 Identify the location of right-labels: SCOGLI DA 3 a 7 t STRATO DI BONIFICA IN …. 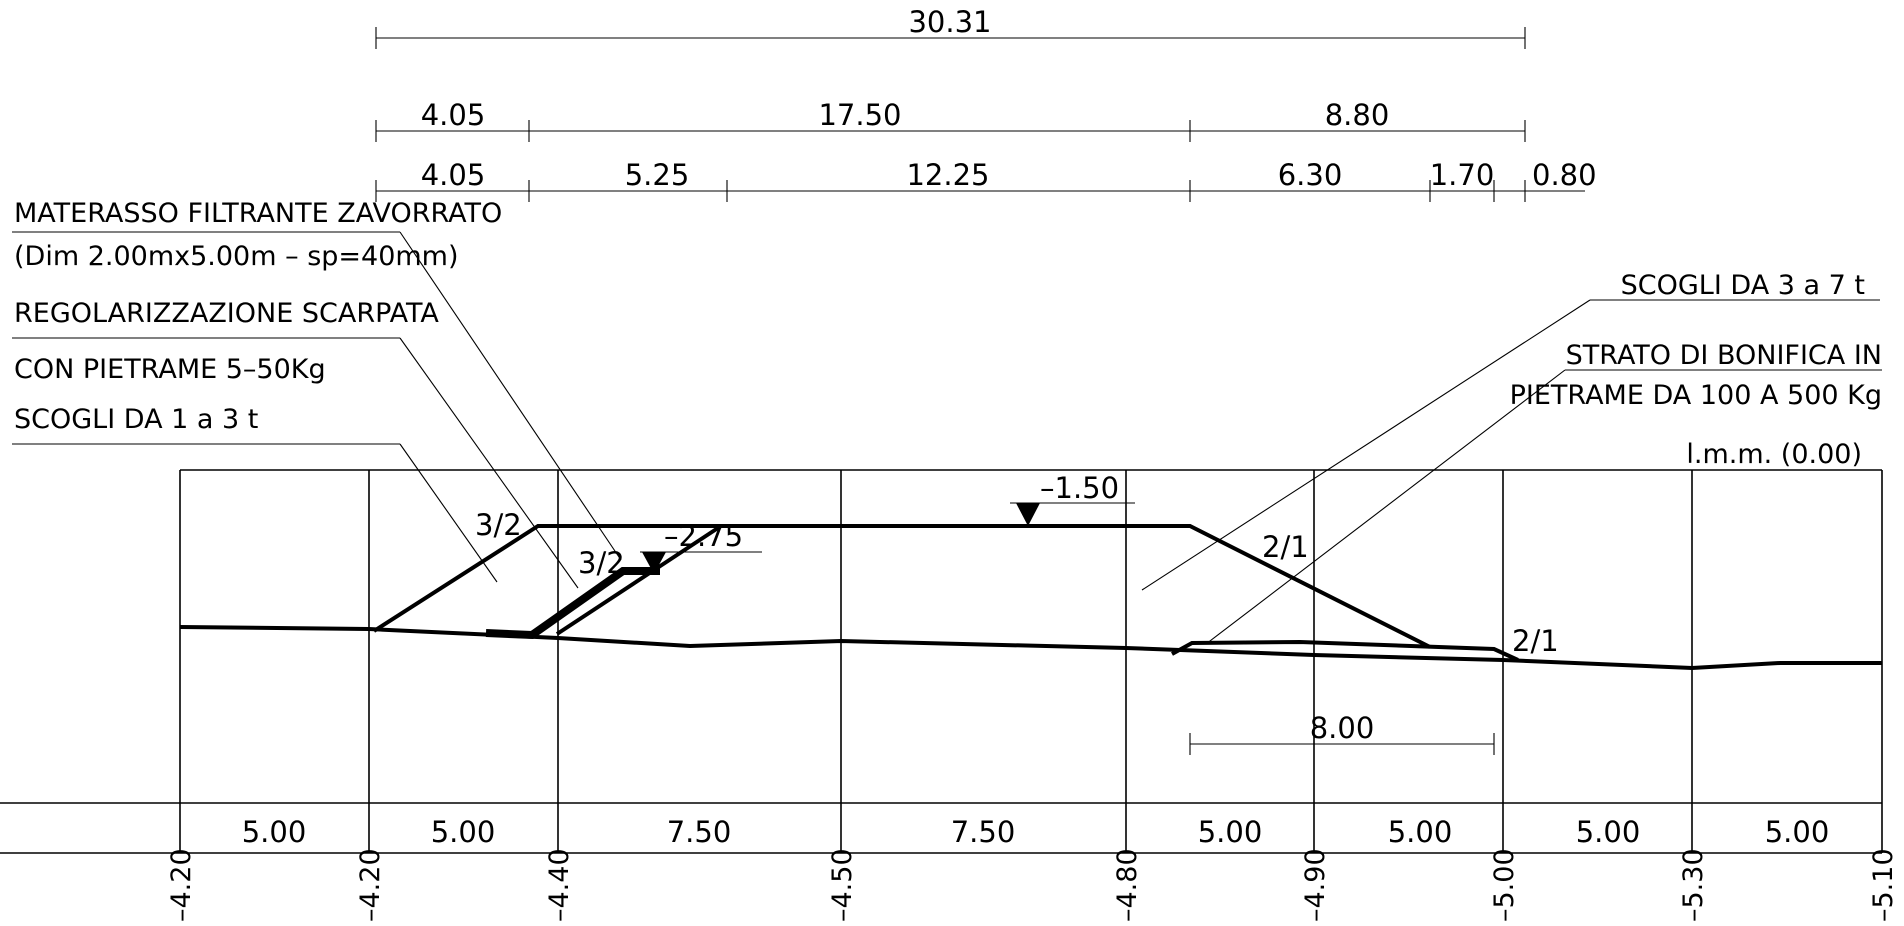
(1696, 370).